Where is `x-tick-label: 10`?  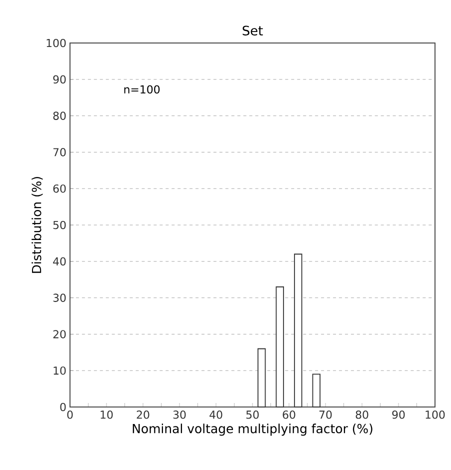
x-tick-label: 10 is located at coordinates (106, 414).